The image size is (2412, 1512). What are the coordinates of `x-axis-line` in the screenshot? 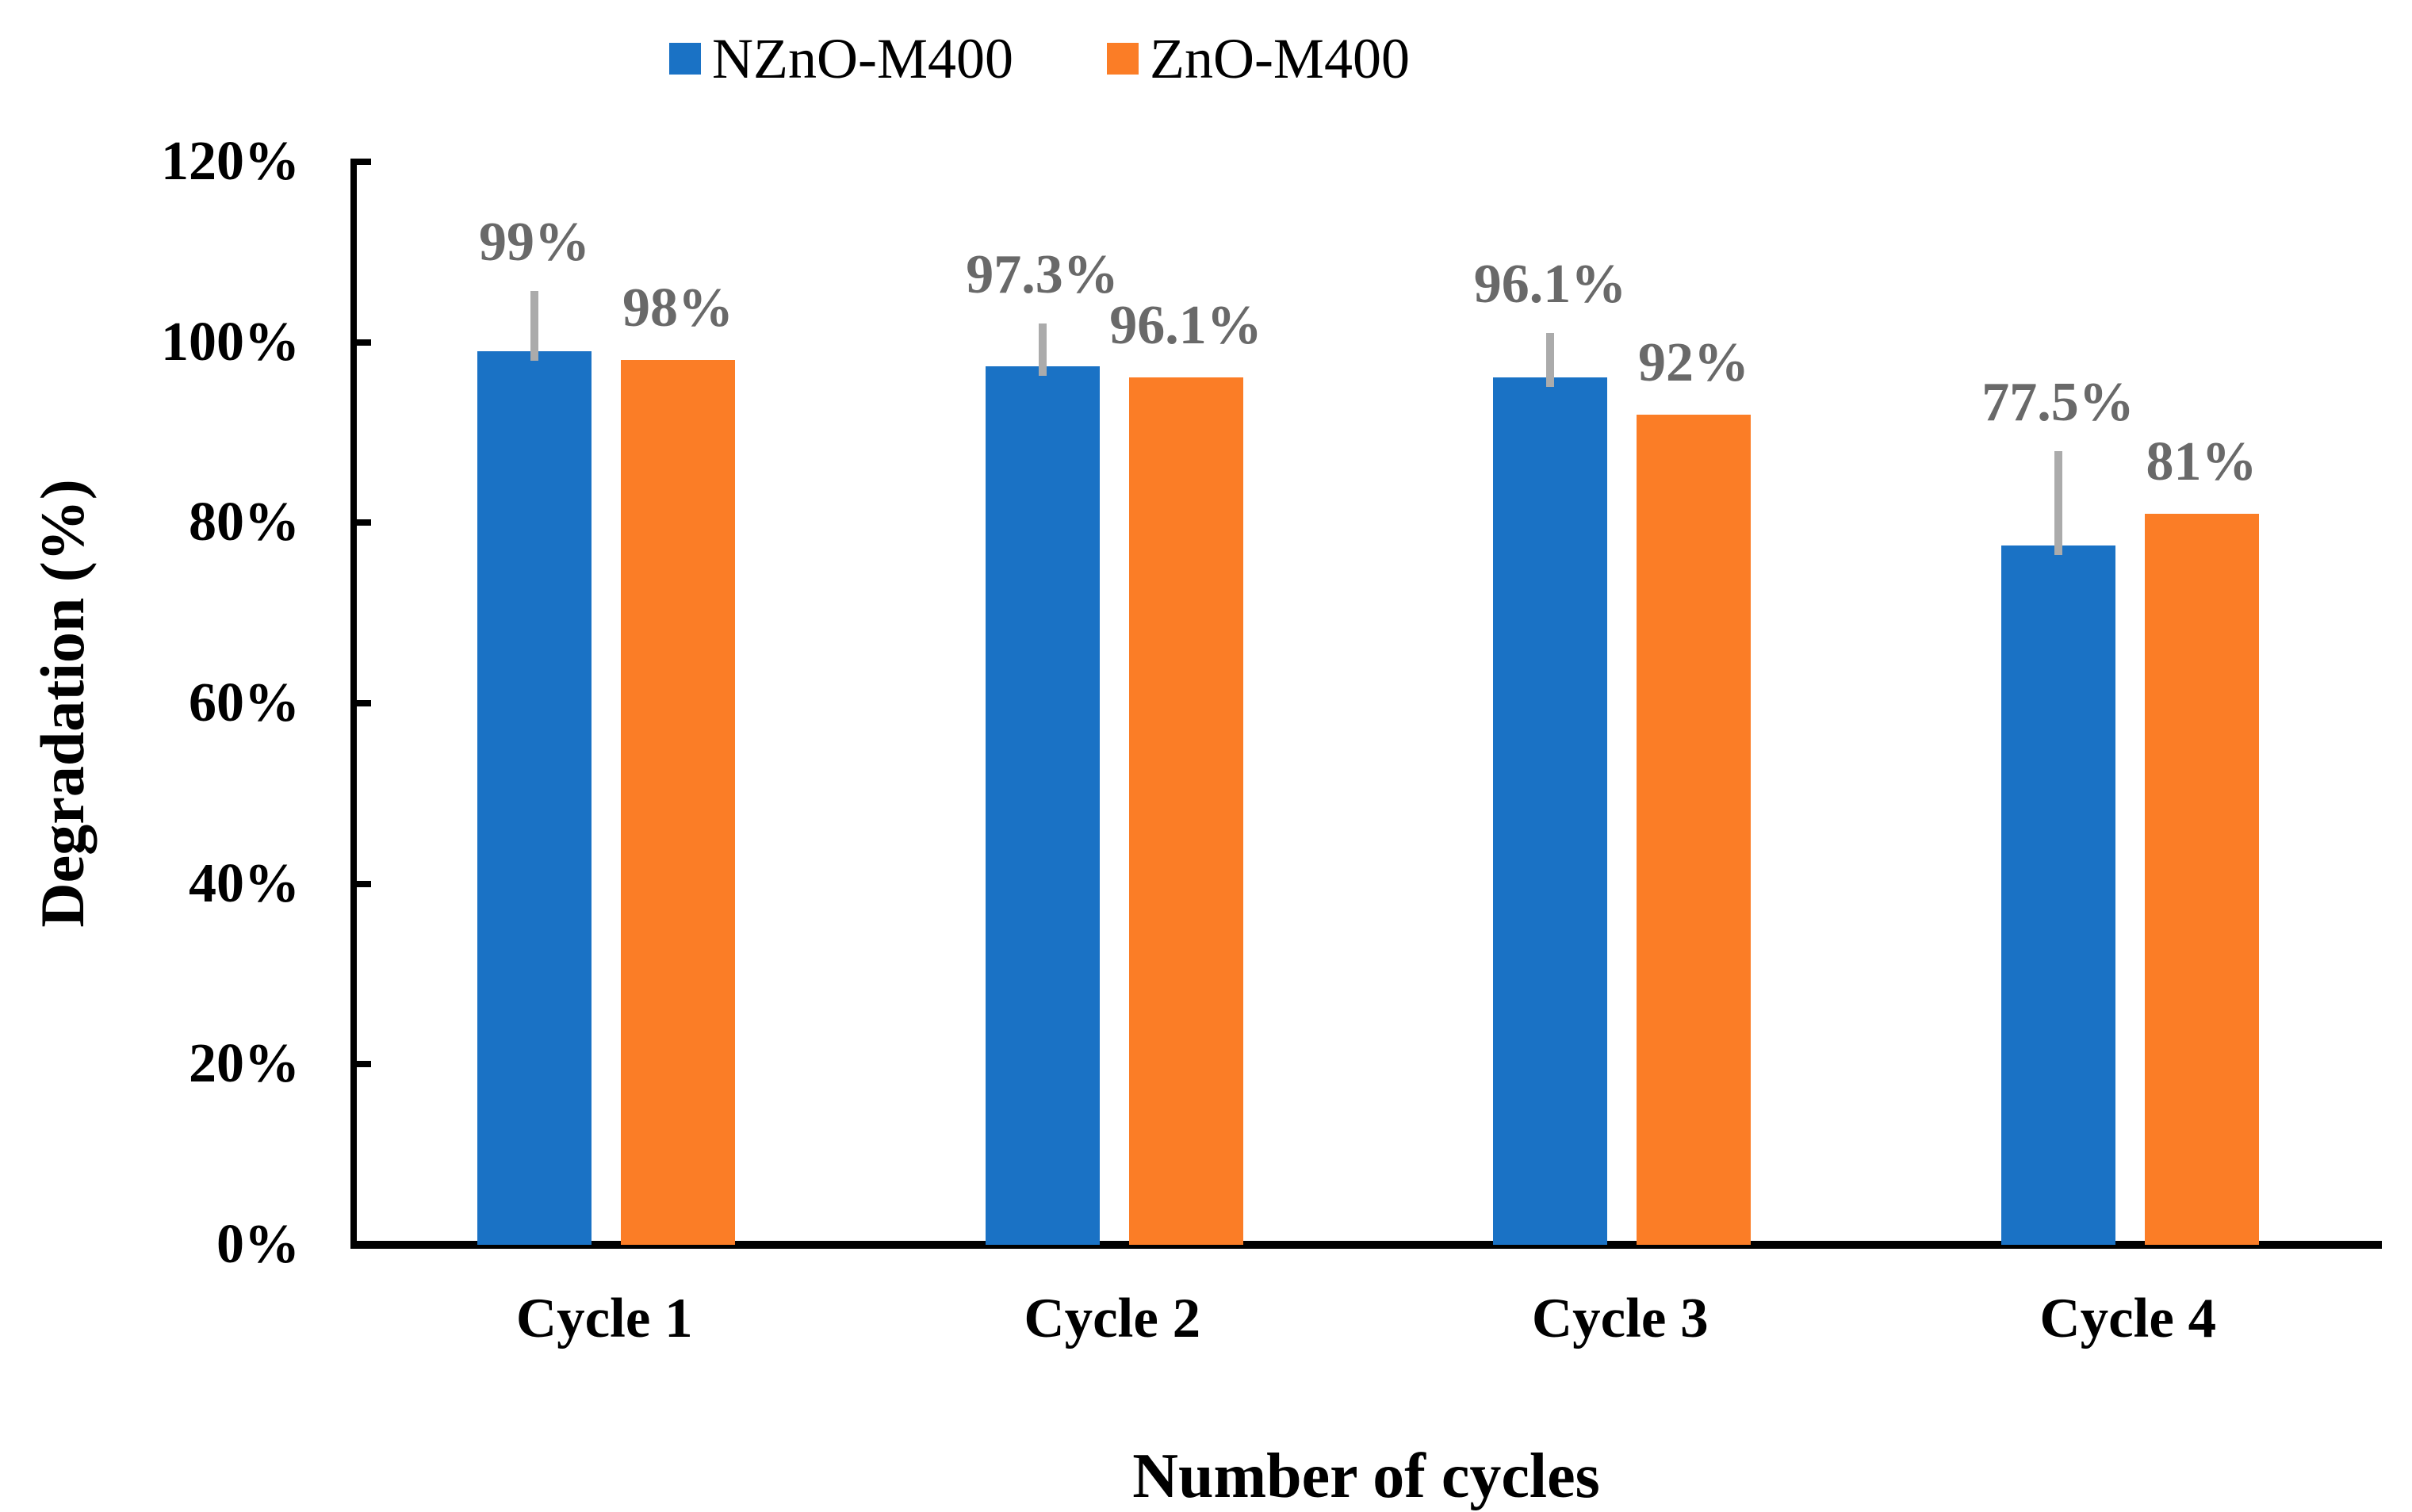 It's located at (1366, 1245).